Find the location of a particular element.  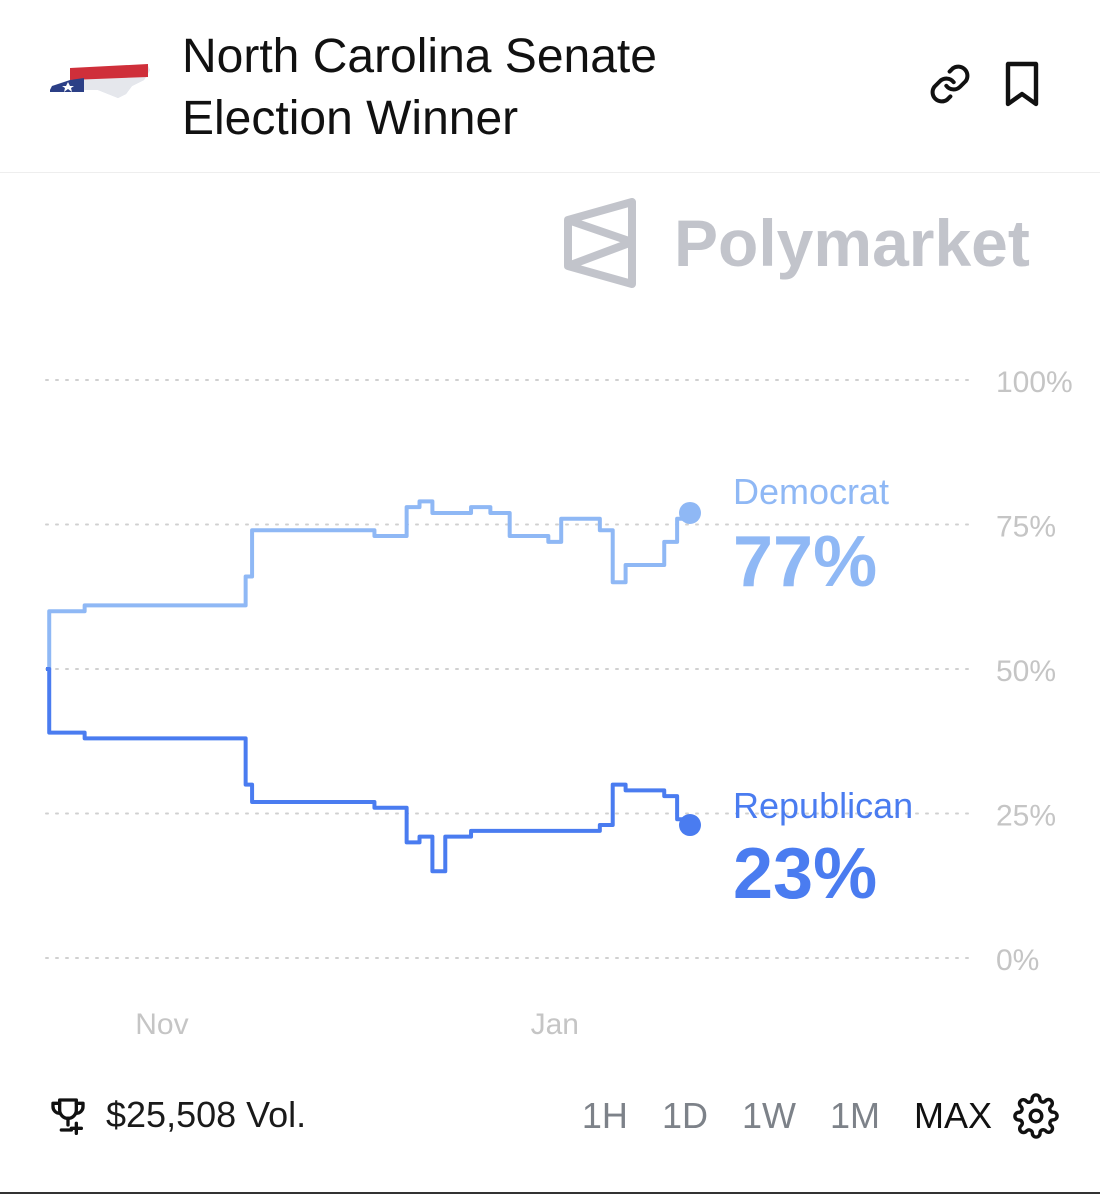

volume-info: $25,508 Vol. is located at coordinates (177, 1115).